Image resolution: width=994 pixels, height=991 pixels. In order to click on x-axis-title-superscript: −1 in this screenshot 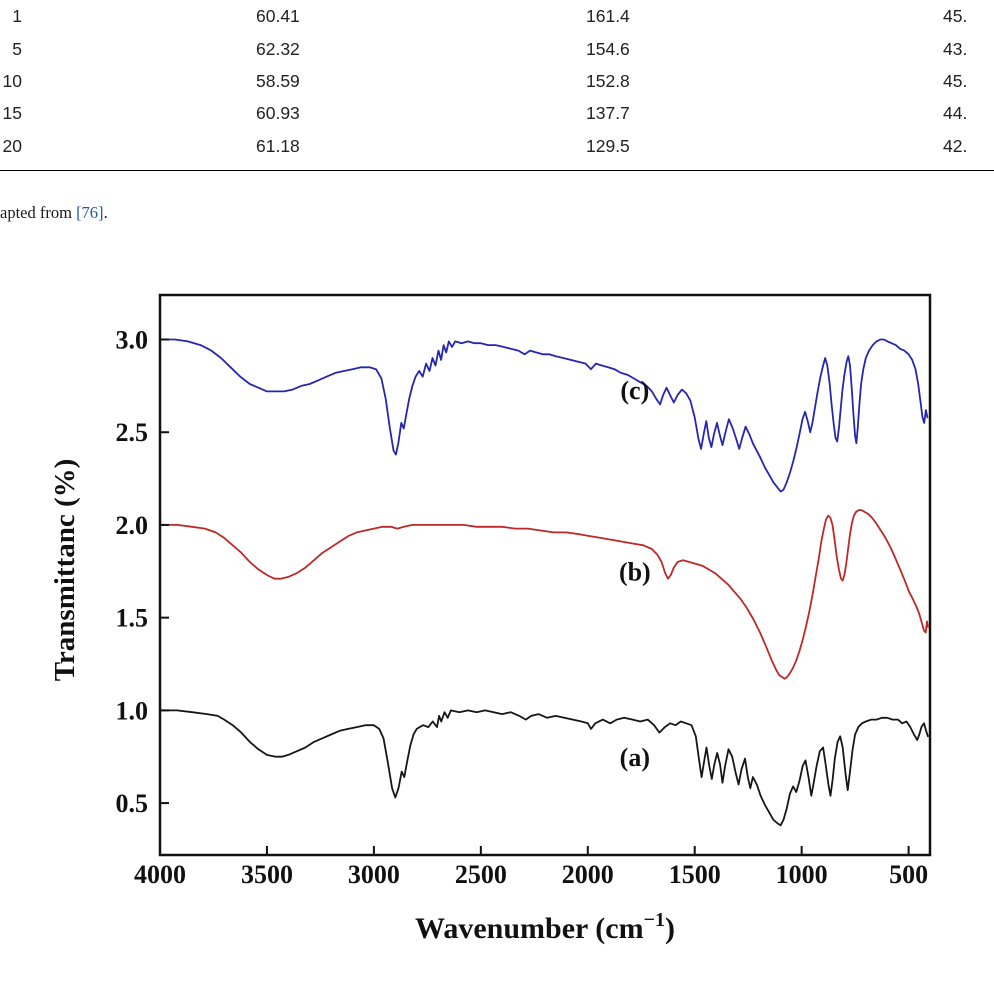, I will do `click(654, 920)`.